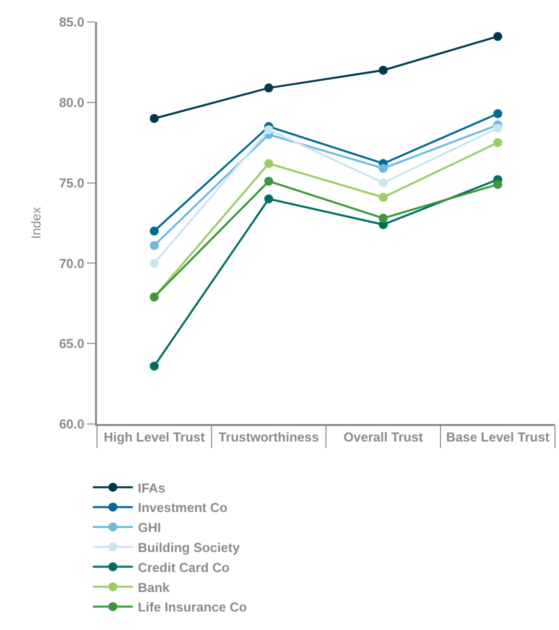 The height and width of the screenshot is (630, 559). What do you see at coordinates (184, 567) in the screenshot?
I see `legend-label: Credit Card Co` at bounding box center [184, 567].